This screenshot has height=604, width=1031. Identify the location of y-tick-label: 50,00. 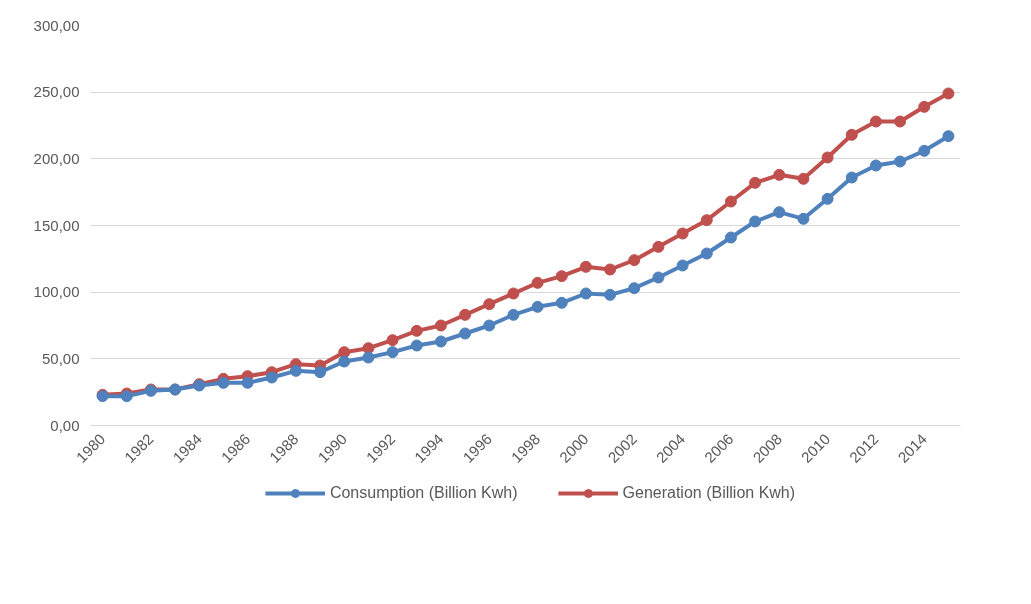
(60, 358).